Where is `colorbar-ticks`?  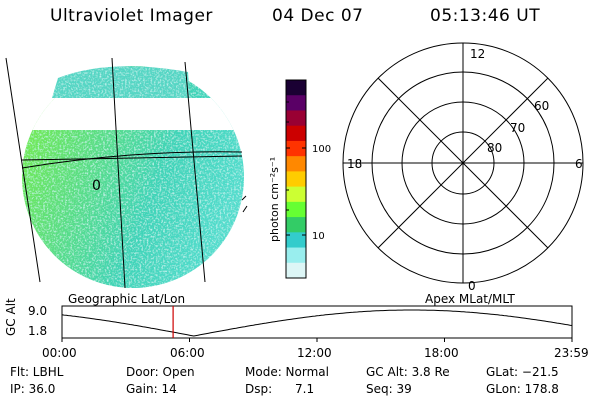
colorbar-ticks is located at coordinates (296, 168).